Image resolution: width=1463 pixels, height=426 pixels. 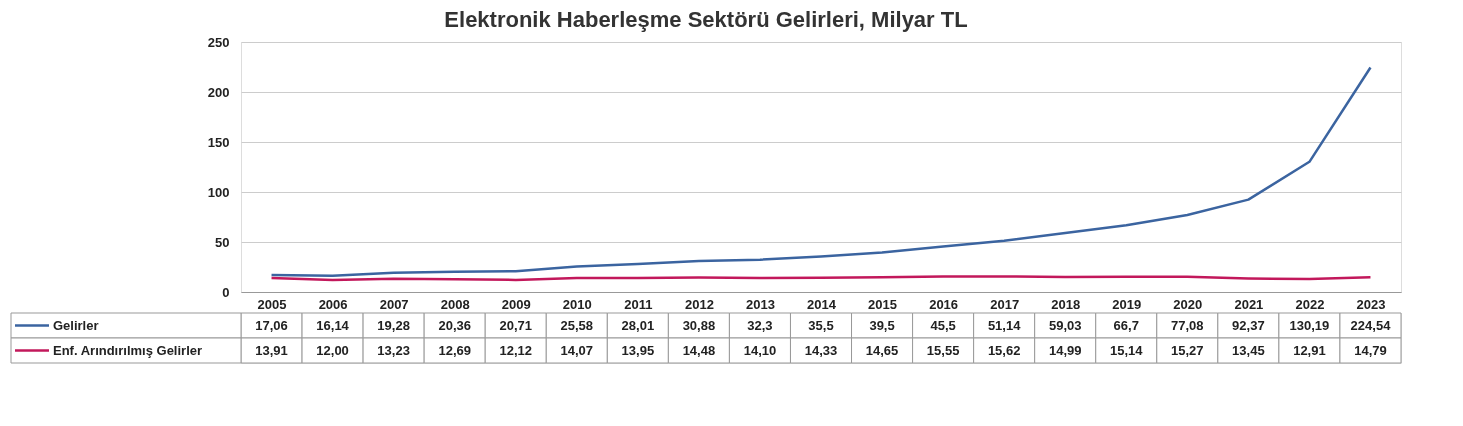 I want to click on data-label: 51,14, so click(x=1004, y=325).